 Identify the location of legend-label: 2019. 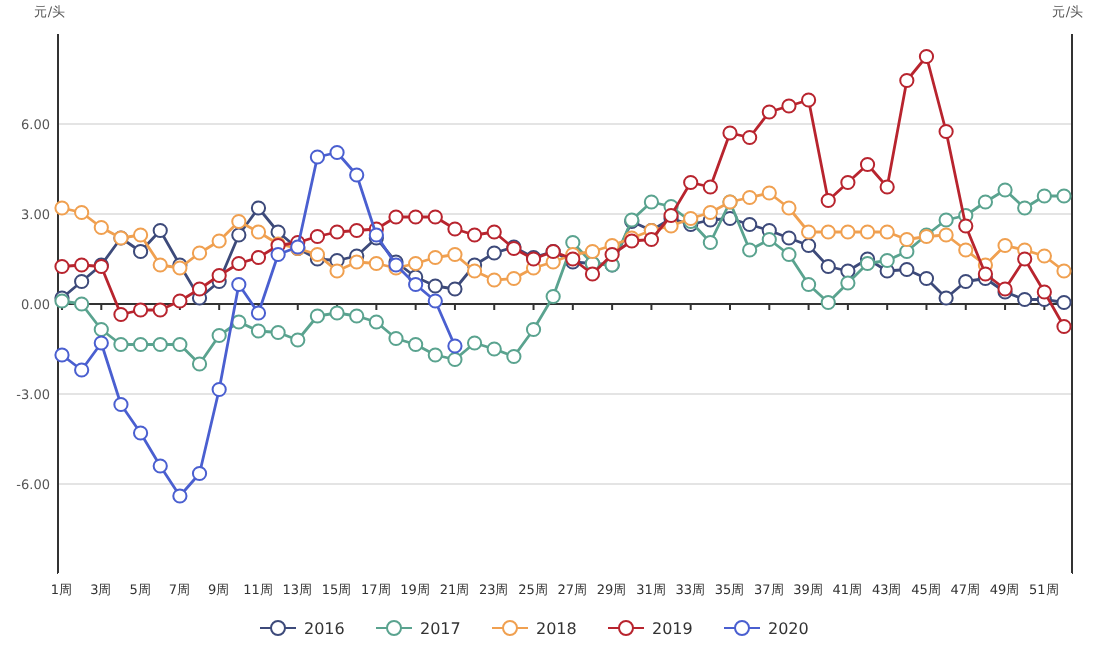
(672, 628).